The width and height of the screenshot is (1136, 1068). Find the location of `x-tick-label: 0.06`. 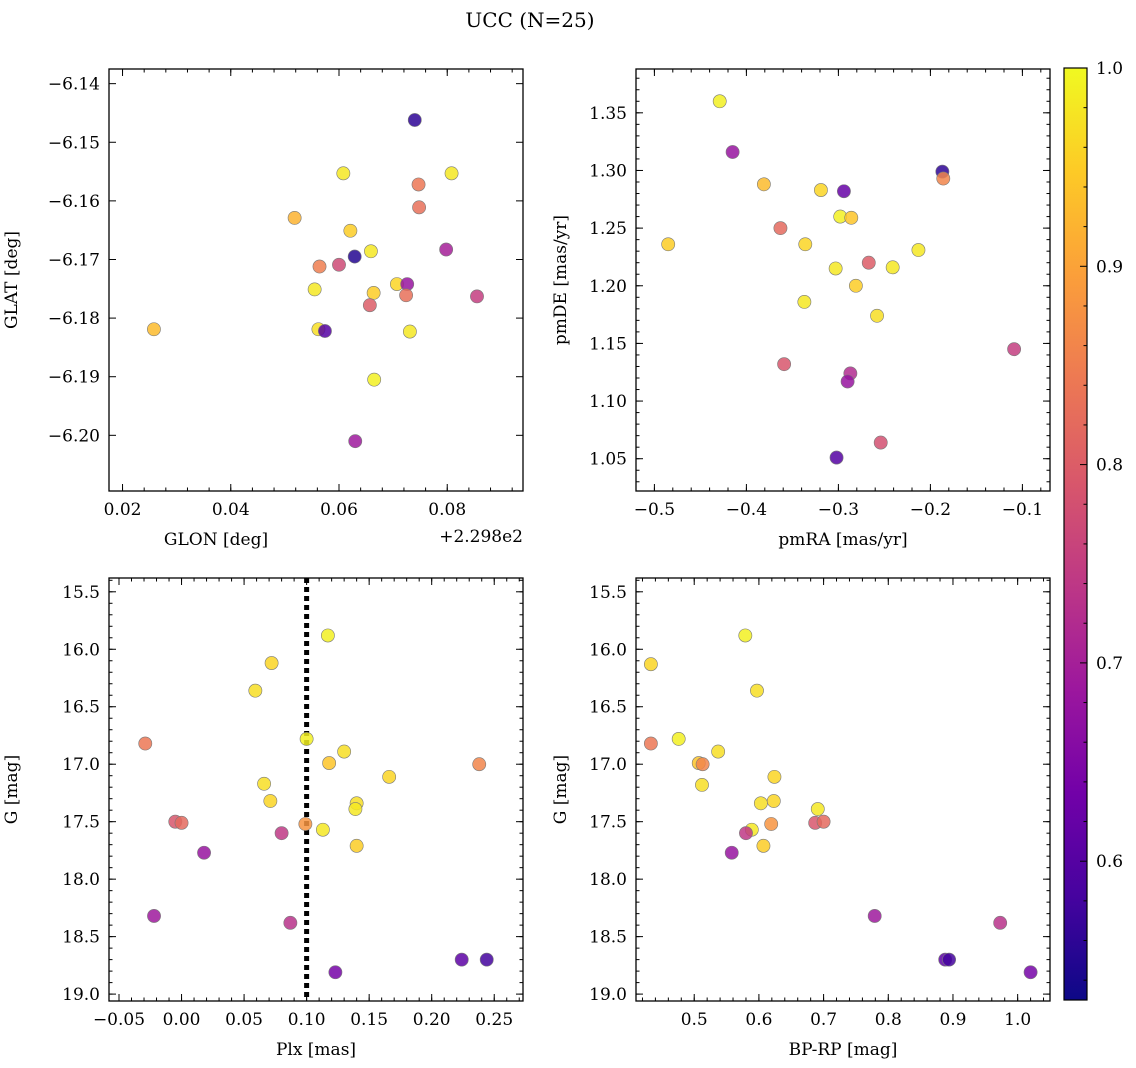

x-tick-label: 0.06 is located at coordinates (339, 510).